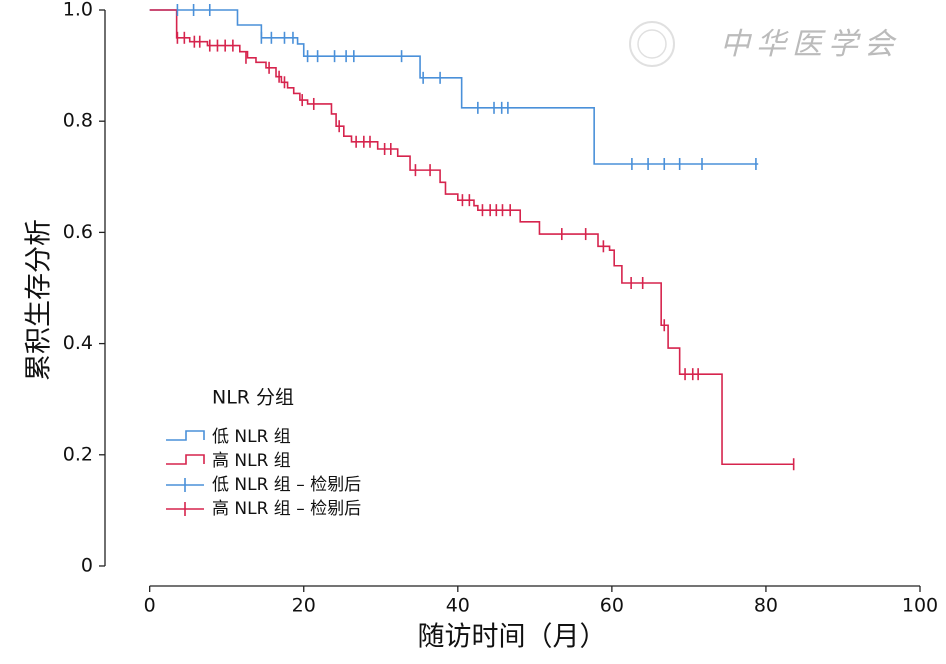 The image size is (946, 664). What do you see at coordinates (78, 232) in the screenshot?
I see `y-tick-label: 0.6` at bounding box center [78, 232].